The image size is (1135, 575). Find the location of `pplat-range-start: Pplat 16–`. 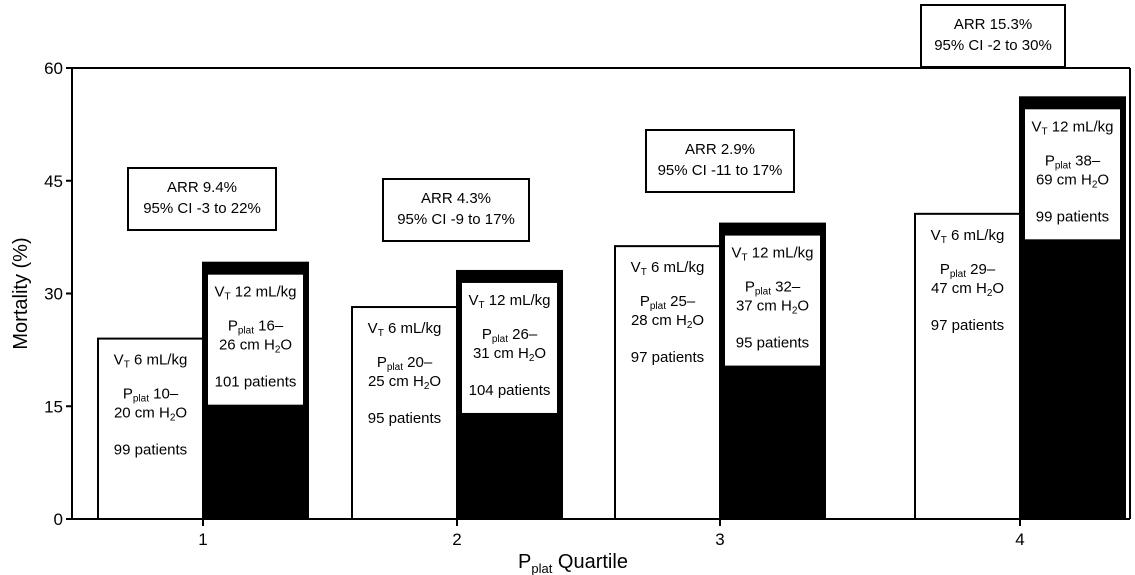

pplat-range-start: Pplat 16– is located at coordinates (256, 327).